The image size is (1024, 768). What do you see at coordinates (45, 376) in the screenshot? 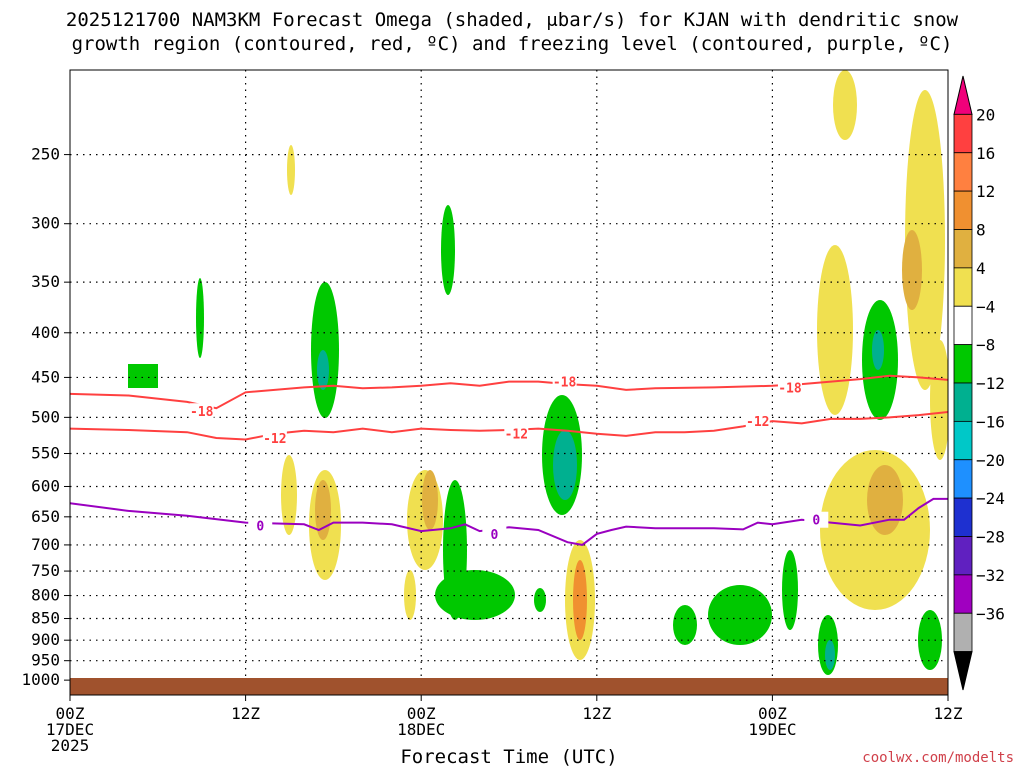
I see `y-tick-label: 450` at bounding box center [45, 376].